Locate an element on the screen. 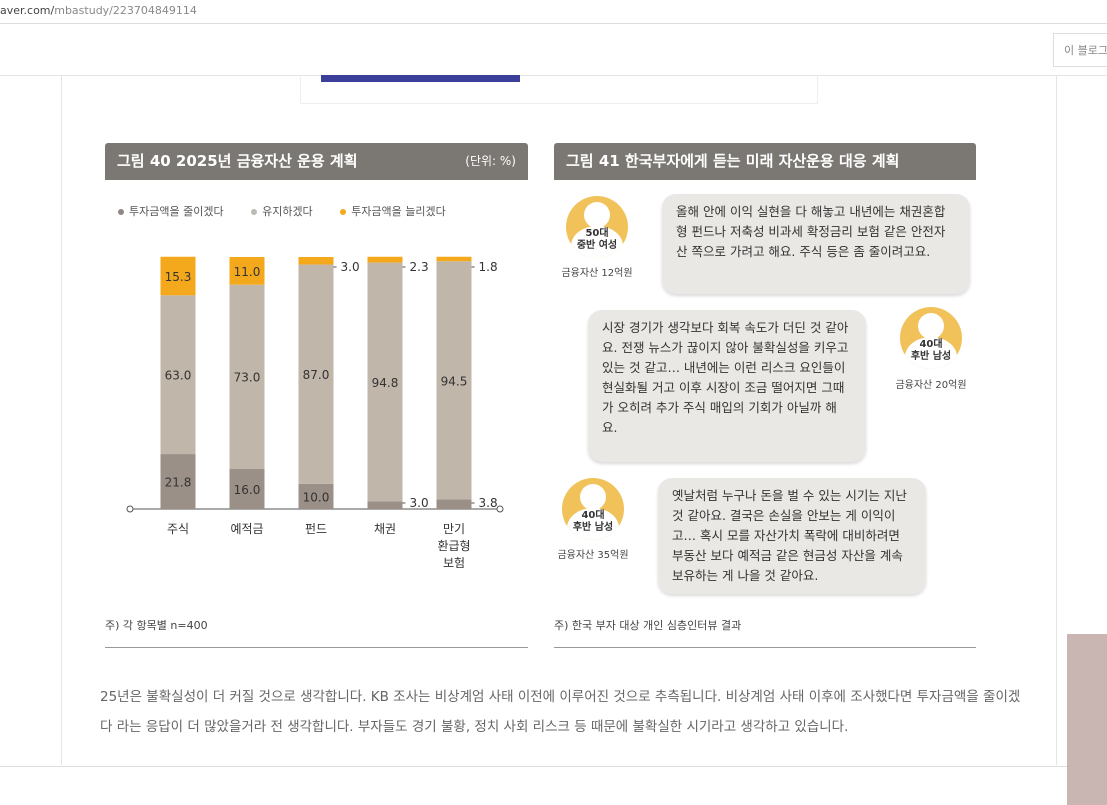  figure41-note: 주) 한국 부자 대상 개인 심층인터뷰 결과 is located at coordinates (648, 625).